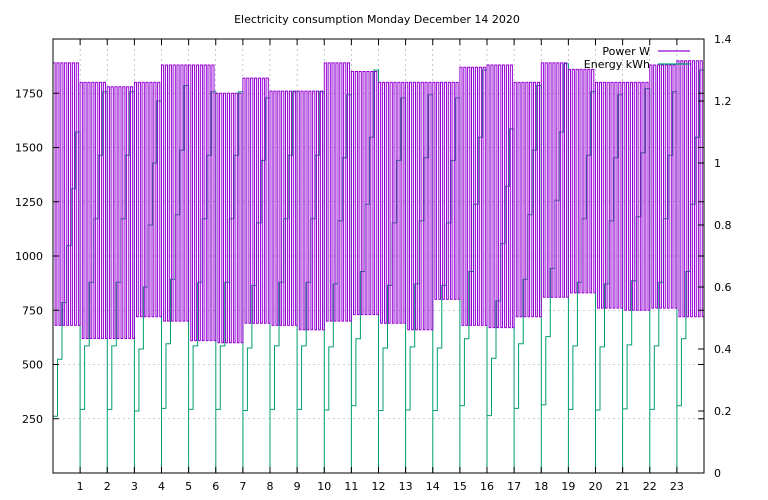  Describe the element at coordinates (29, 202) in the screenshot. I see `y-tick-label: 1250` at that location.